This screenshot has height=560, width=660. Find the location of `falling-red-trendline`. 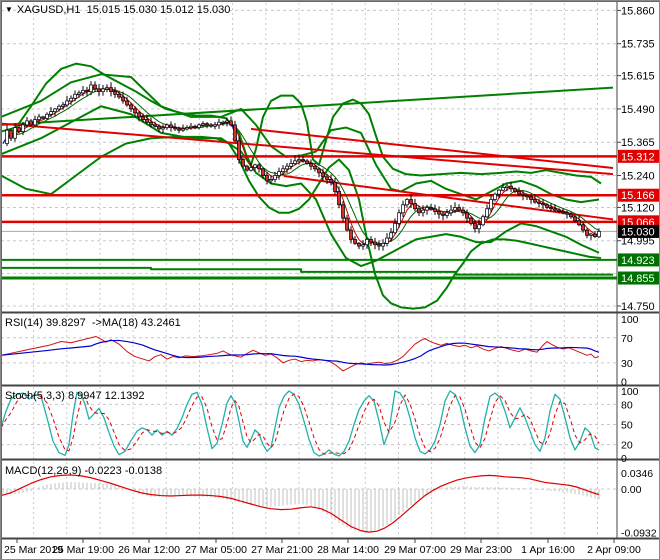

falling-red-trendline is located at coordinates (307, 149).